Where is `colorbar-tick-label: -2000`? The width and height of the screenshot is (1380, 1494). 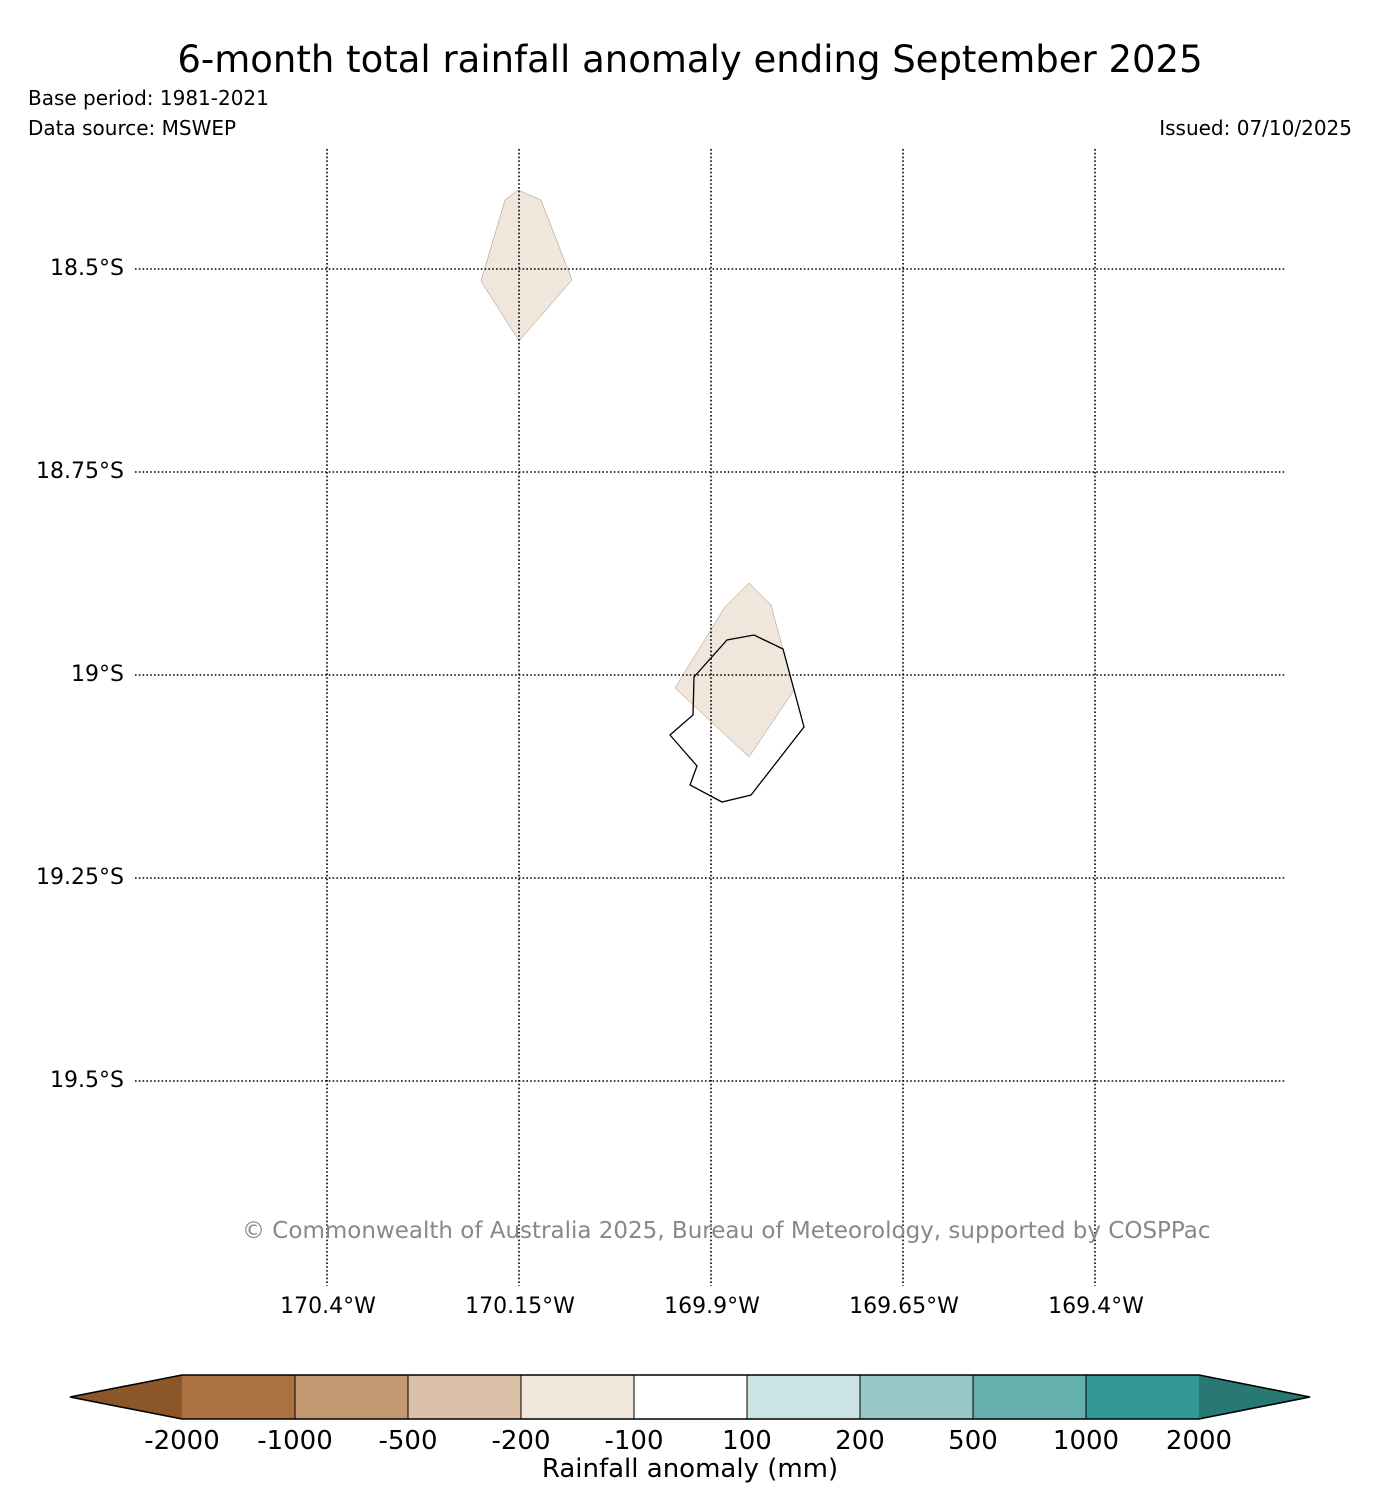
colorbar-tick-label: -2000 is located at coordinates (182, 1441).